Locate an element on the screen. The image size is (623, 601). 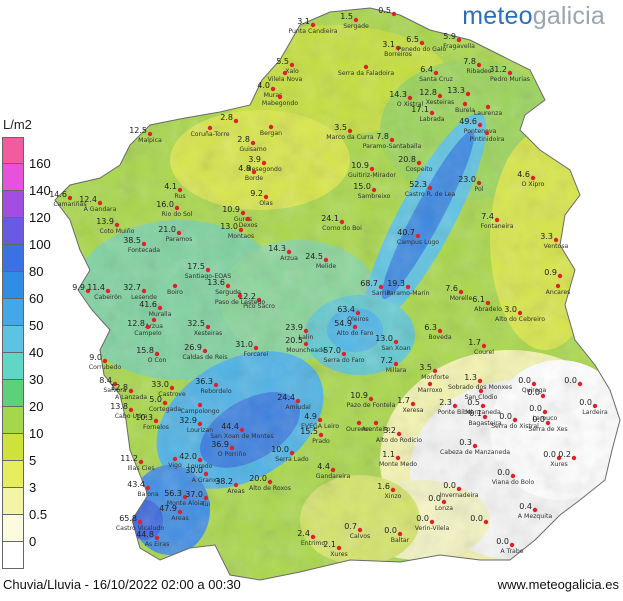
station-marker: Vilela Nova is located at coordinates (285, 76).